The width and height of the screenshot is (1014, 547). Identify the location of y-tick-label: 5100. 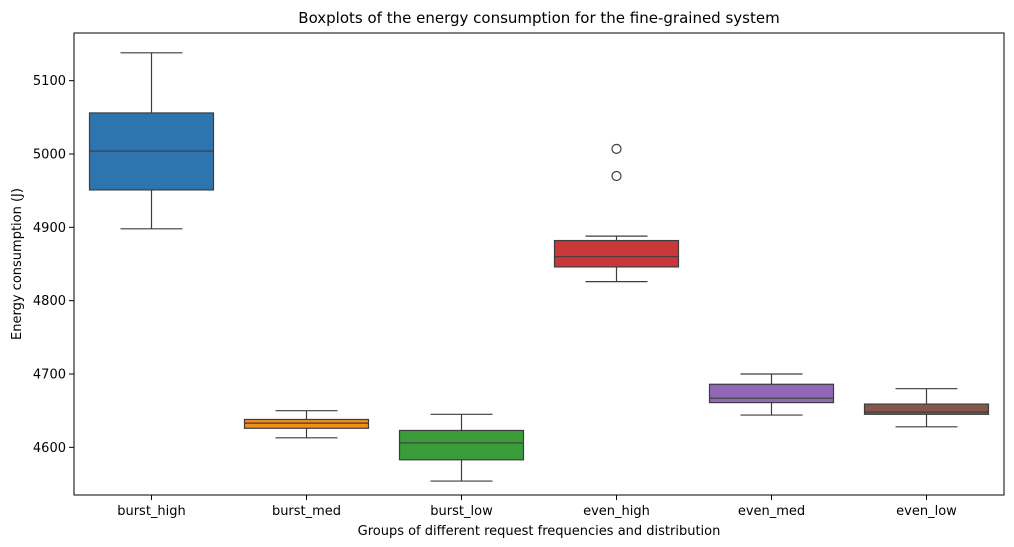
(49, 81).